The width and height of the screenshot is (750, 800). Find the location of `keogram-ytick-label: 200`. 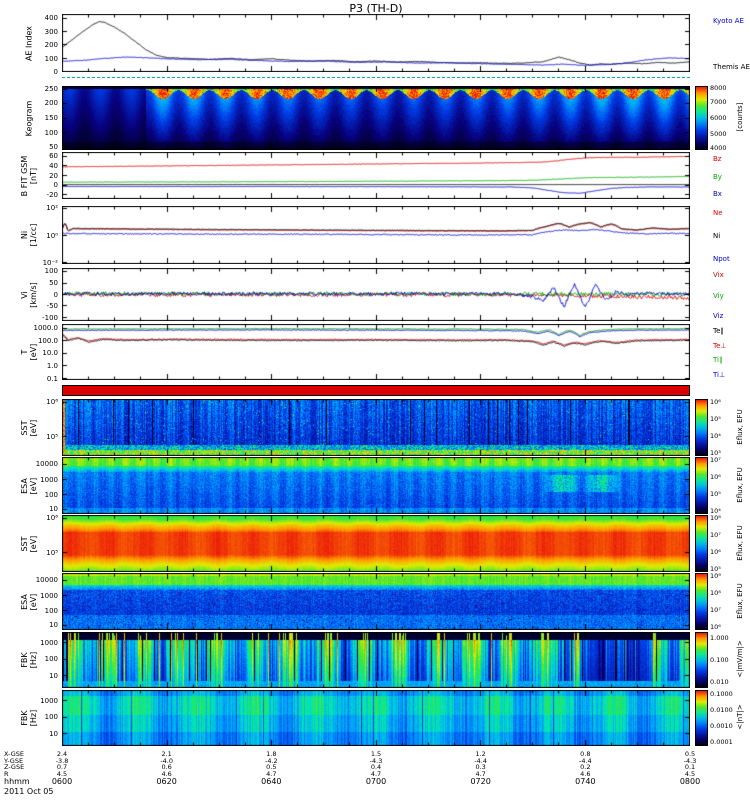

keogram-ytick-label: 200 is located at coordinates (51, 103).